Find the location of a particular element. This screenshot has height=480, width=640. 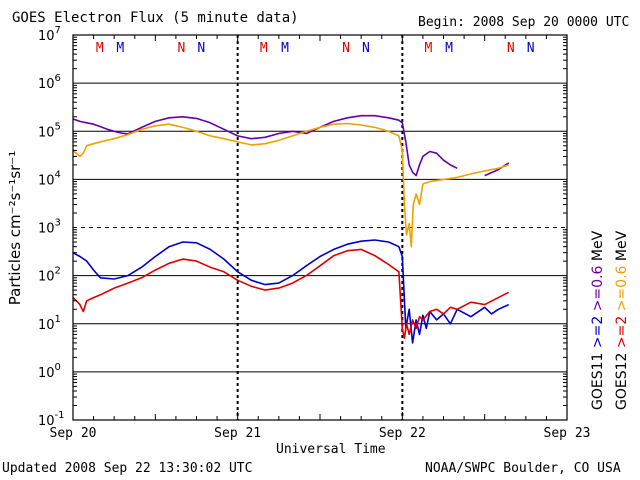

y-tick-label: 10¹ is located at coordinates (49, 323).